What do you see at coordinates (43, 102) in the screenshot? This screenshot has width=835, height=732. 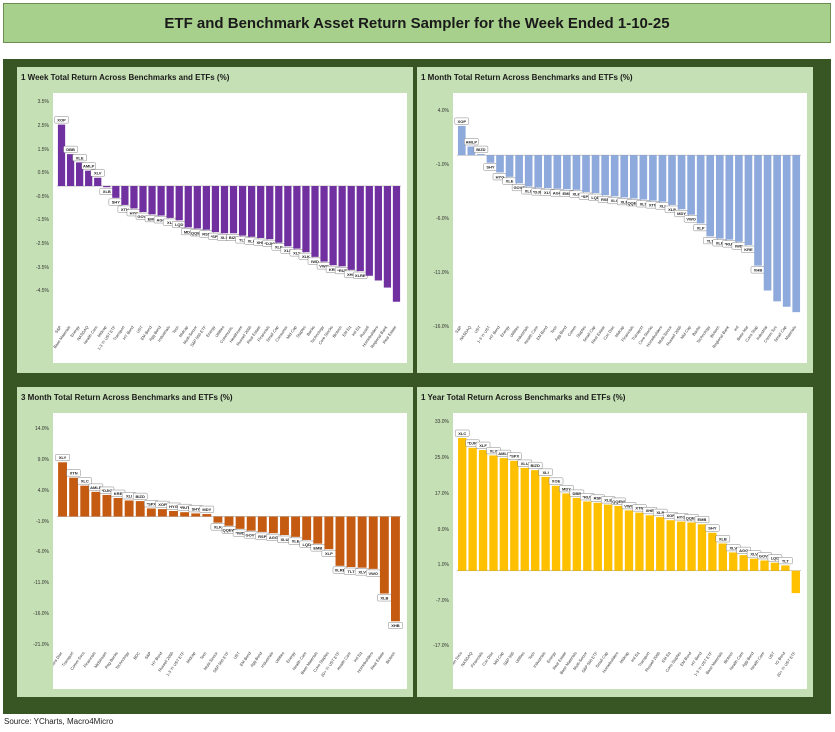 I see `y-tick-label: 3.5%` at bounding box center [43, 102].